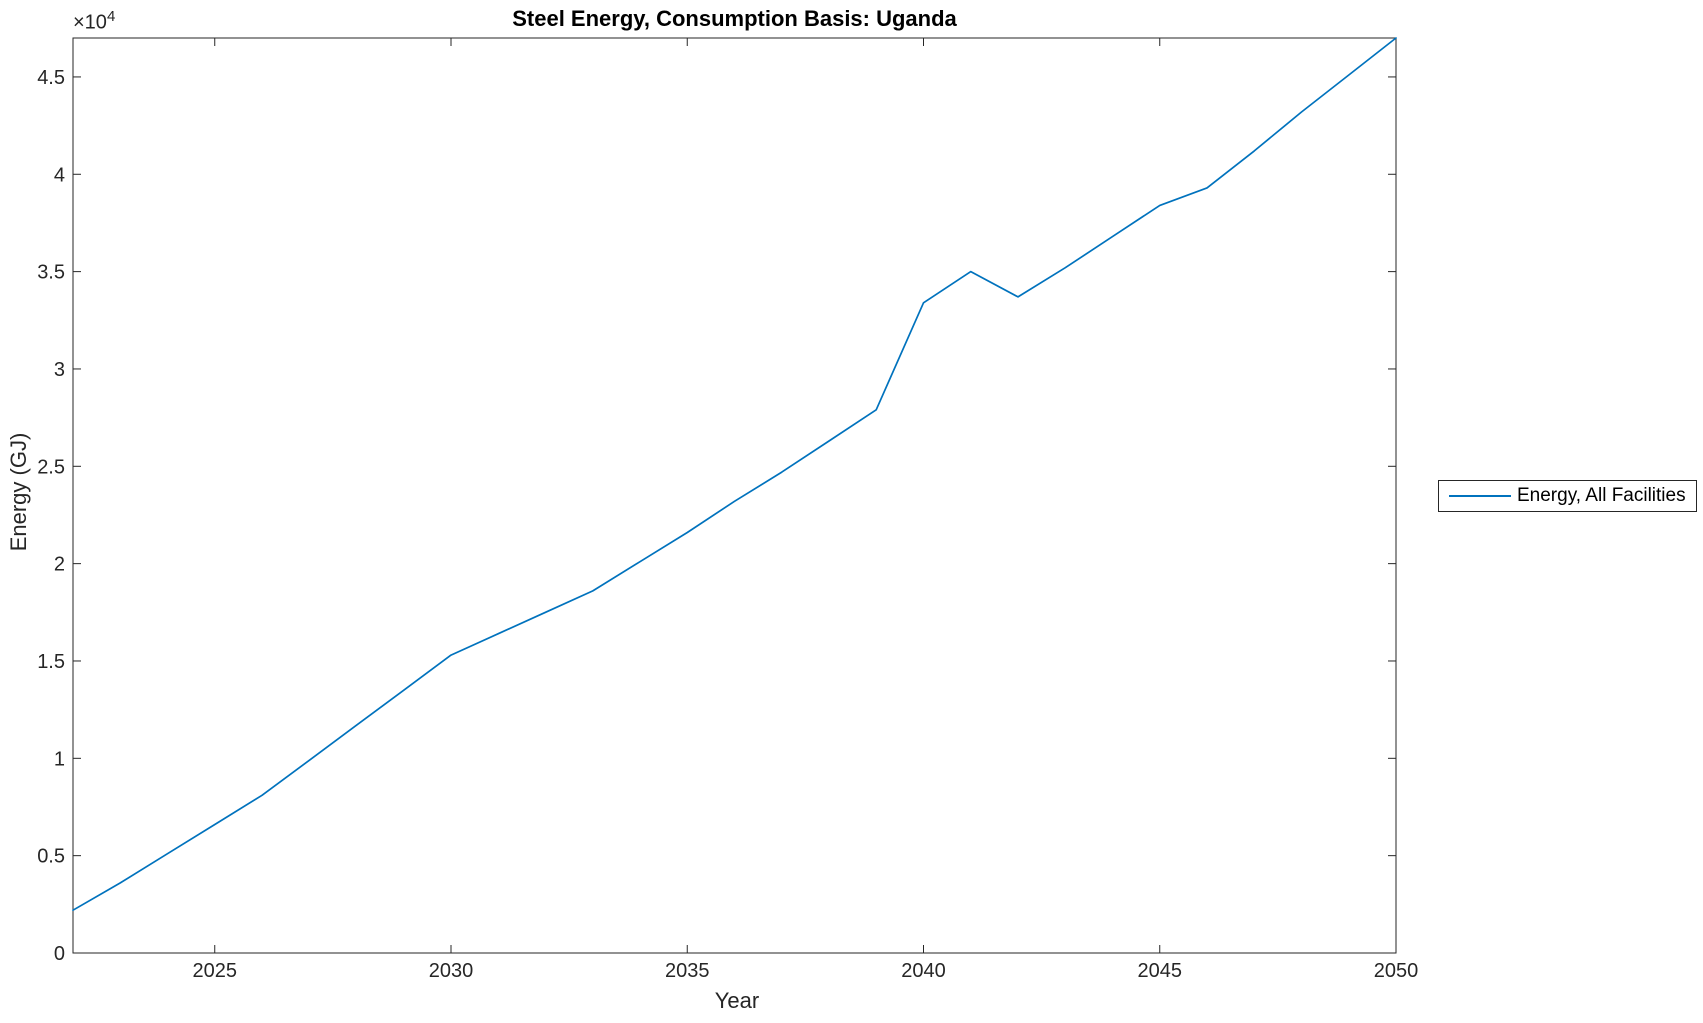 The width and height of the screenshot is (1703, 1023). Describe the element at coordinates (18, 492) in the screenshot. I see `y-axis-label: Energy (GJ)` at that location.